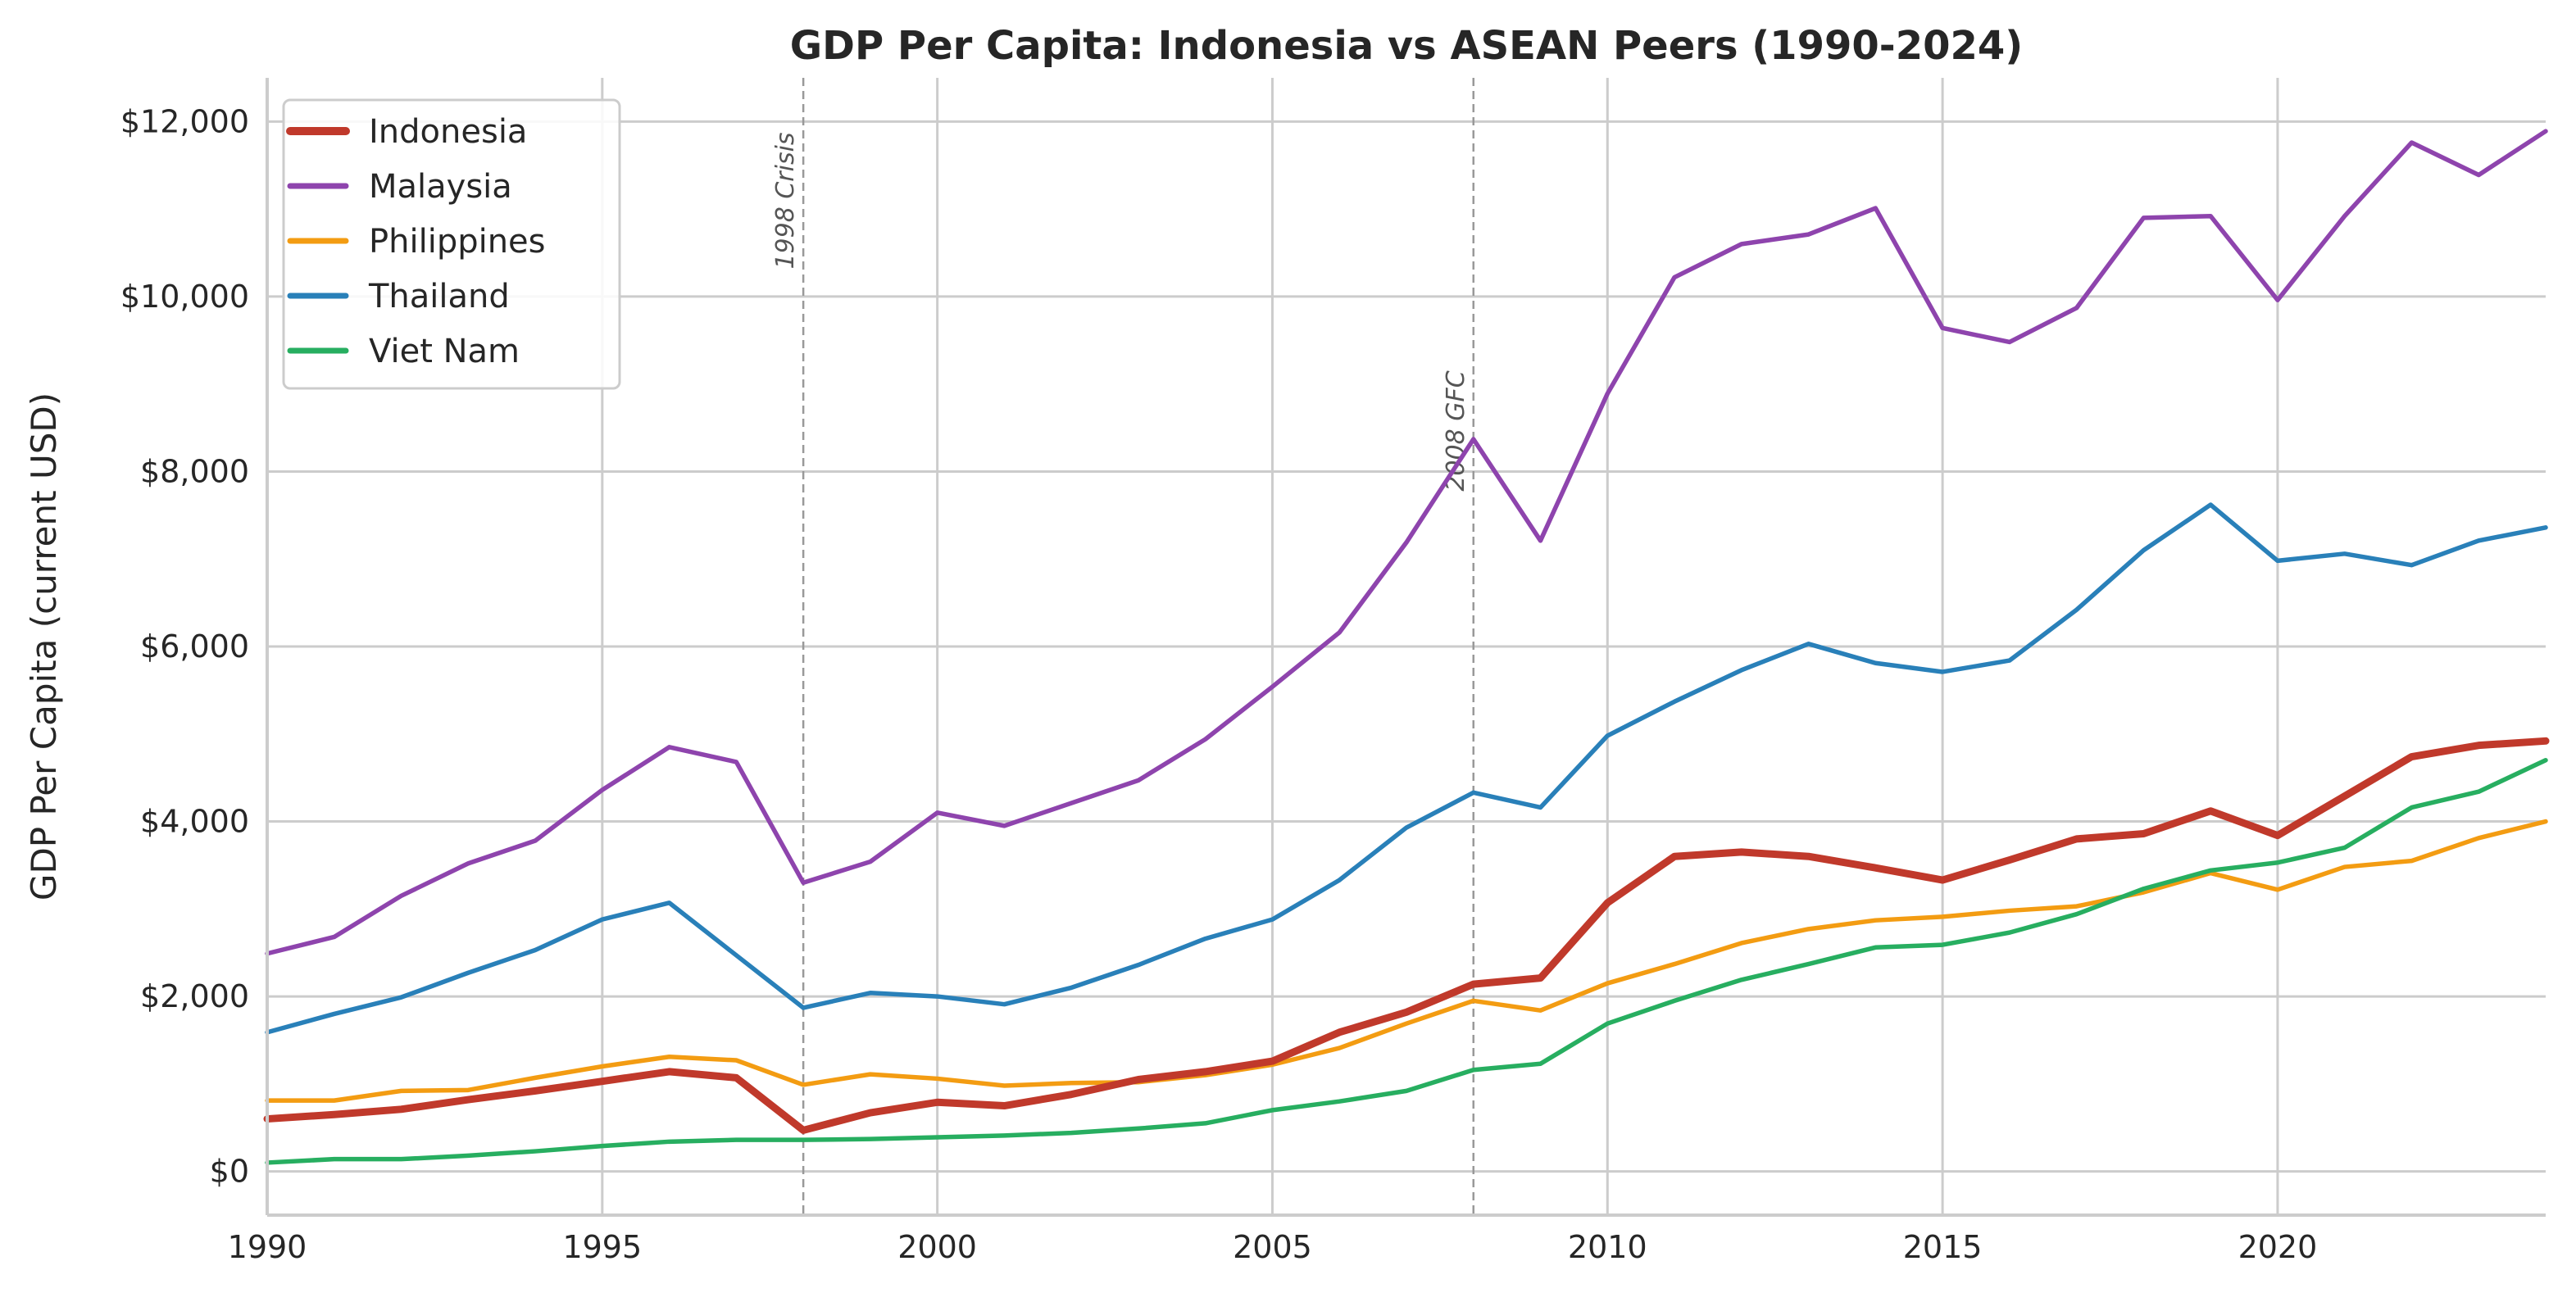  What do you see at coordinates (1607, 1247) in the screenshot?
I see `x-tick-label: 2010` at bounding box center [1607, 1247].